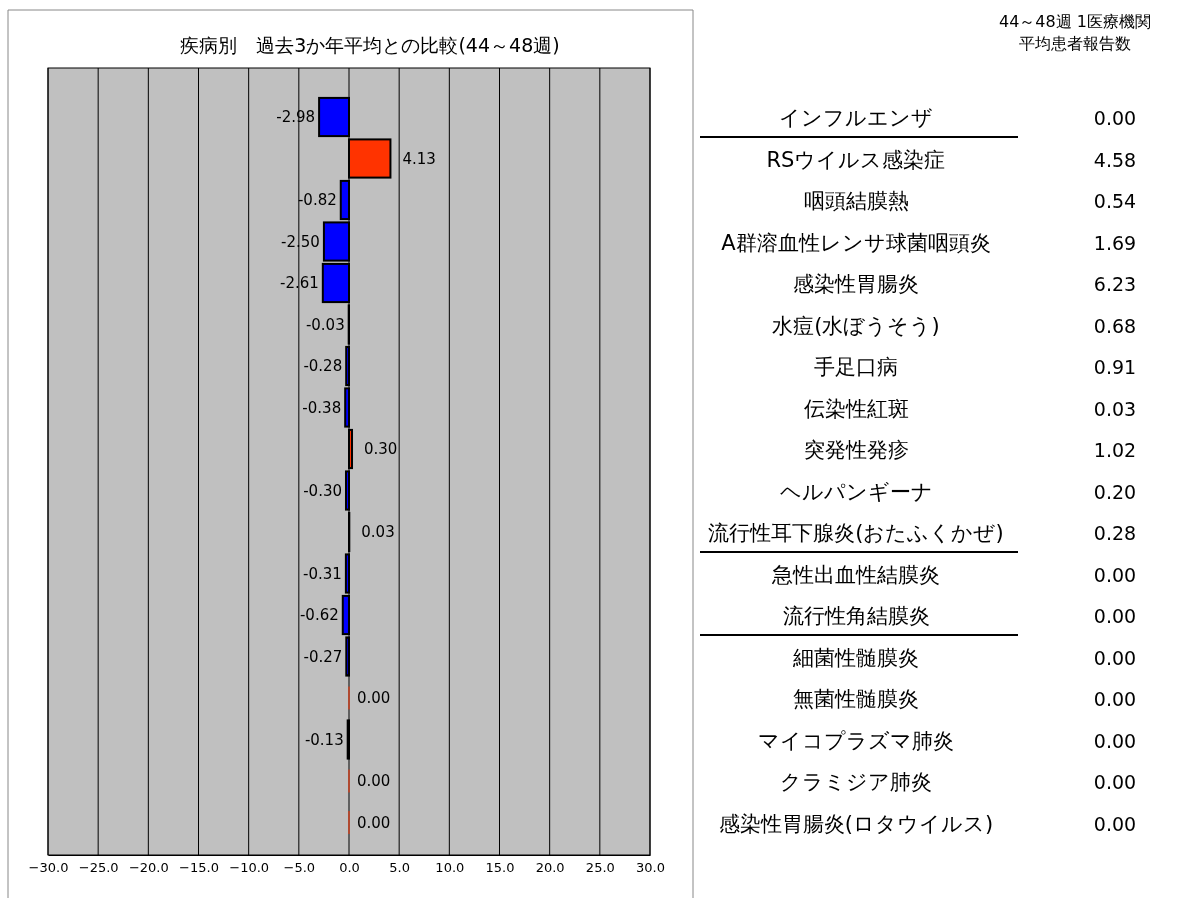 The image size is (1185, 898). Describe the element at coordinates (370, 45) in the screenshot. I see `chart-title: 疾病別 過去3か年平均との比較(44～48週)` at that location.